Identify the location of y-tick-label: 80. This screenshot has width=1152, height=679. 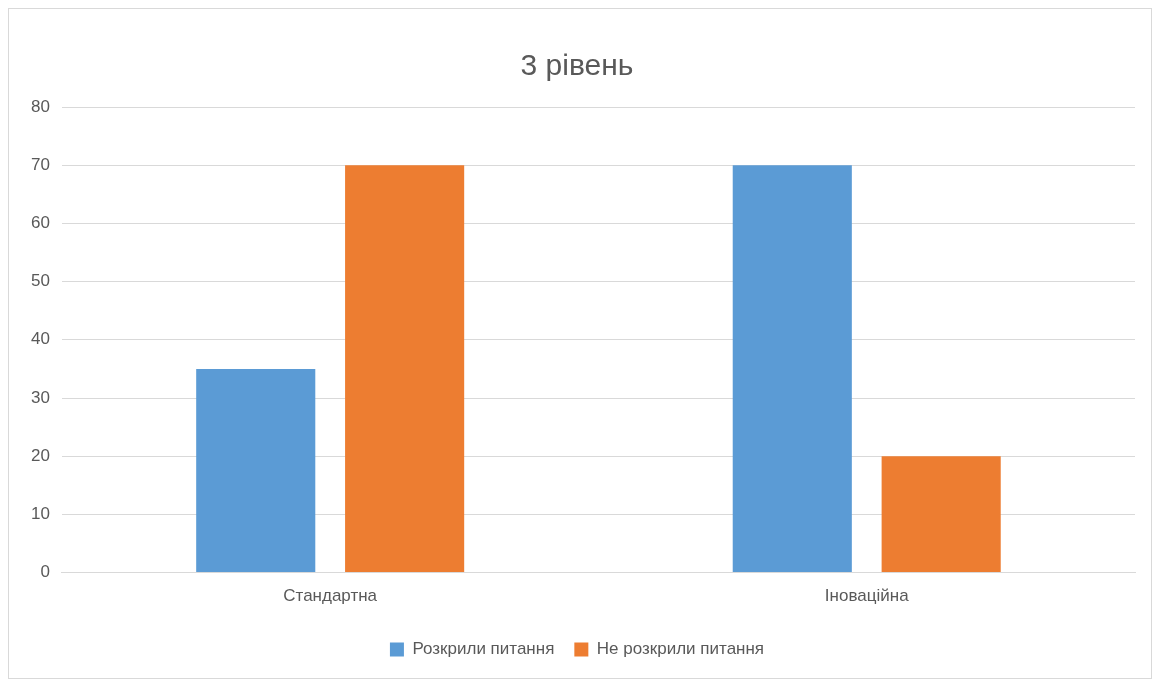
(40, 106).